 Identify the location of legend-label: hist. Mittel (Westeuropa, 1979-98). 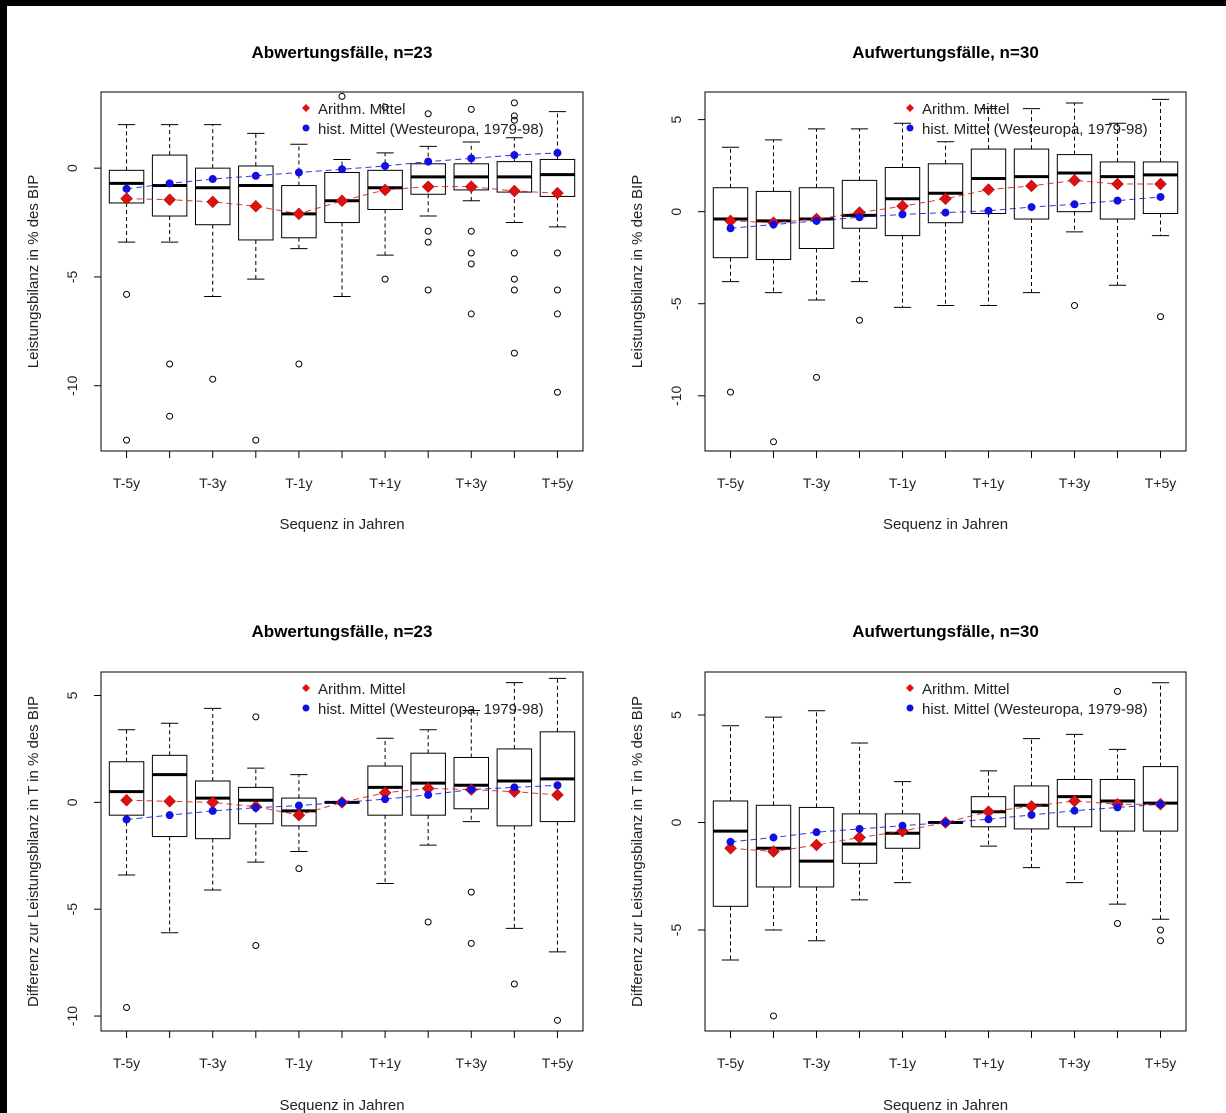
(1035, 709).